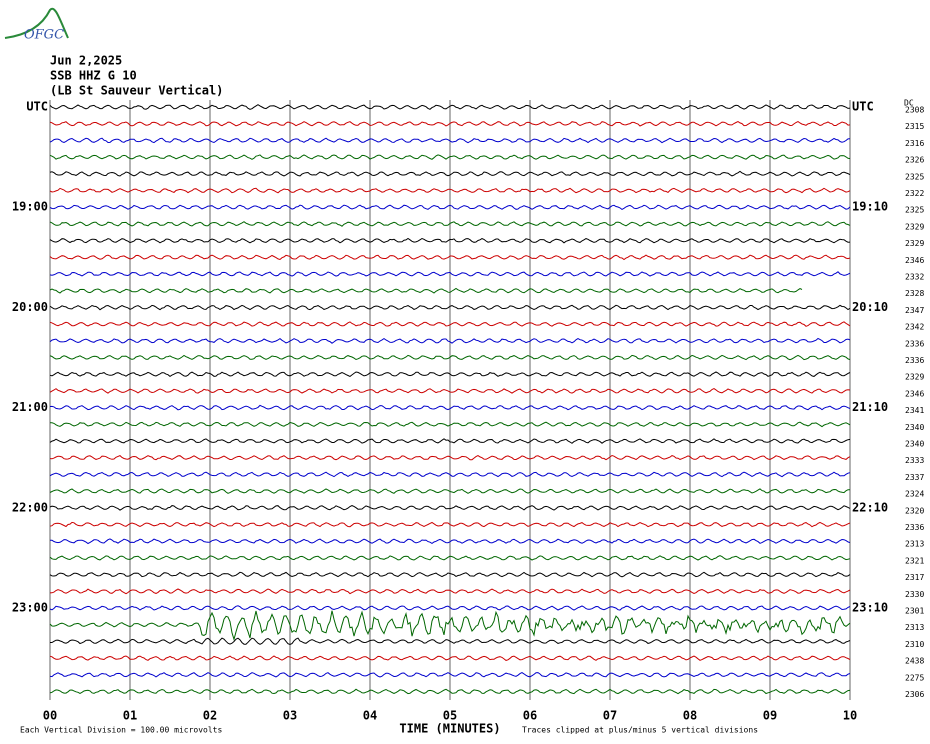  I want to click on x-tick-label: 06, so click(530, 716).